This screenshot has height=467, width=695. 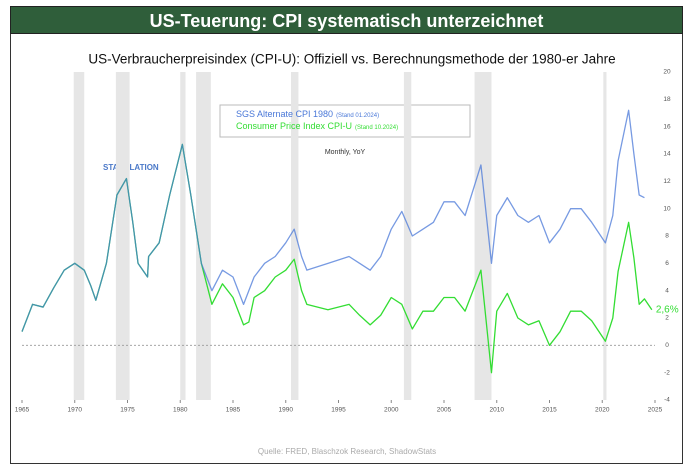 What do you see at coordinates (667, 72) in the screenshot?
I see `y-tick-label: 20` at bounding box center [667, 72].